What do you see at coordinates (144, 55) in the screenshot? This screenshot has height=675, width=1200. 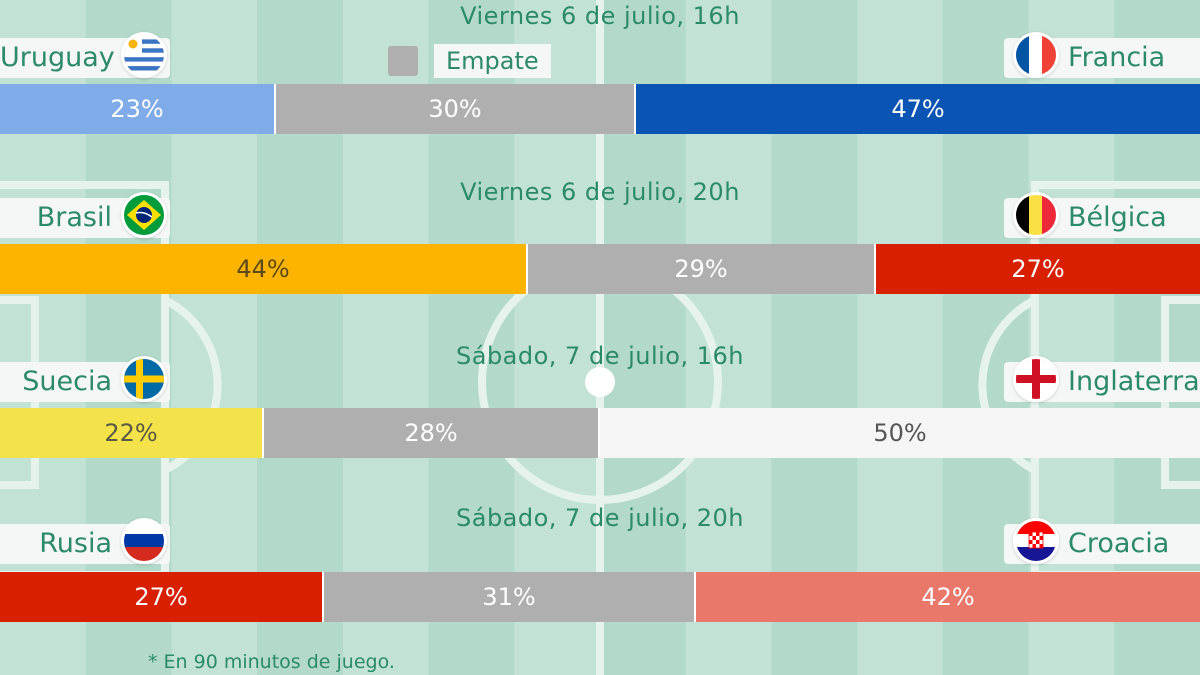 I see `uruguay-flag-icon` at bounding box center [144, 55].